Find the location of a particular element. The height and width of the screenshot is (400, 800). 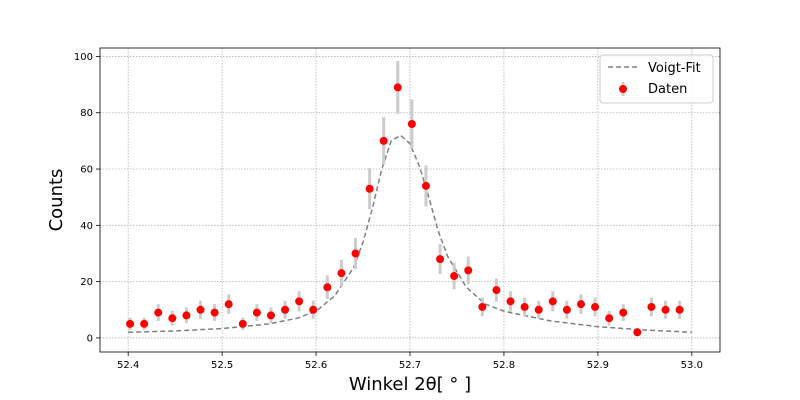

x-tick-label: 53.0 is located at coordinates (692, 365).